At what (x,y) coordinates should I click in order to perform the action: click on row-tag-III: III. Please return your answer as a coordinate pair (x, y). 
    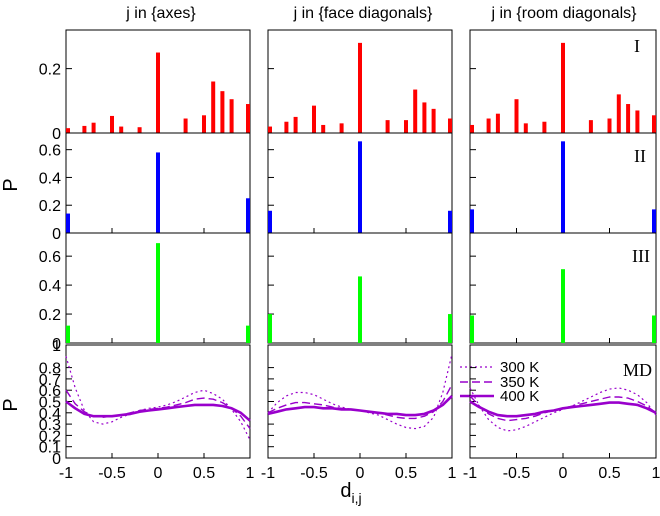
    Looking at the image, I should click on (641, 256).